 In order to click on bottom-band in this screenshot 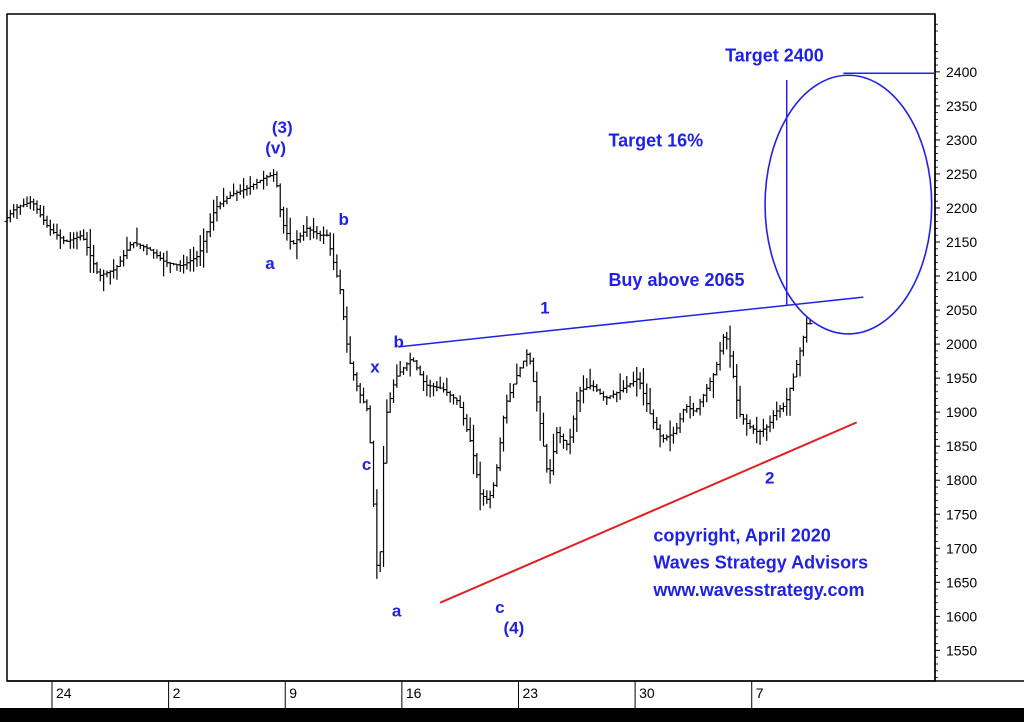, I will do `click(512, 715)`.